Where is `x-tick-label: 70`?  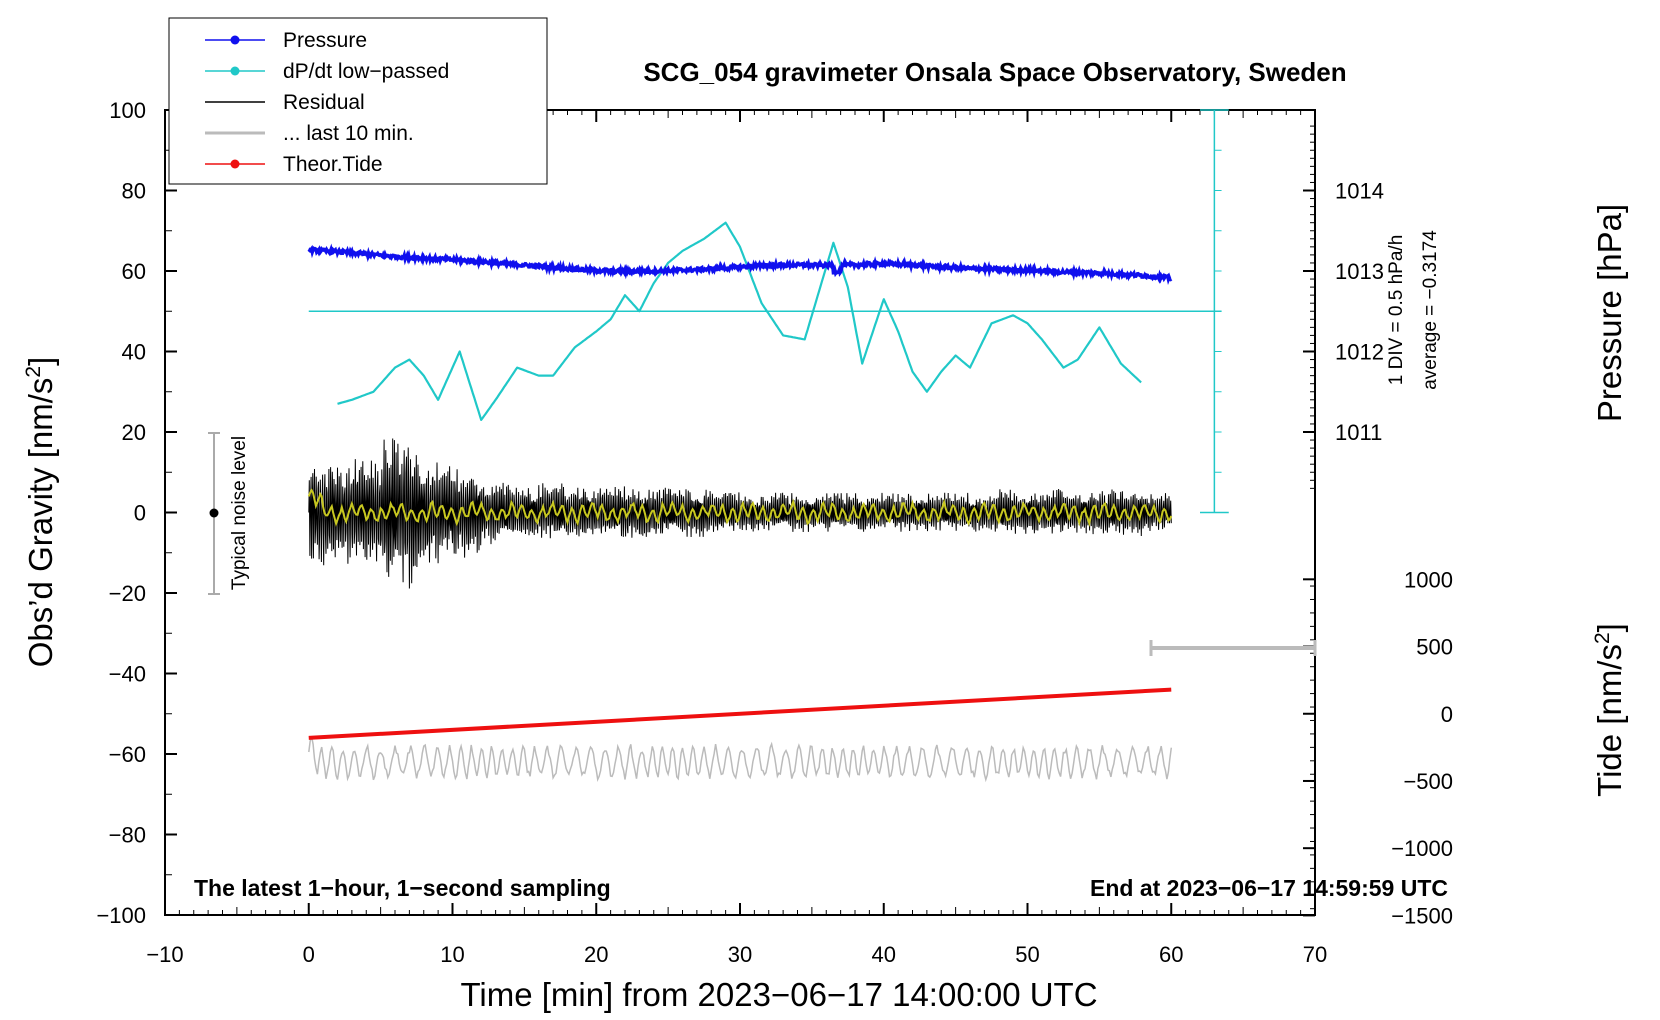
x-tick-label: 70 is located at coordinates (1315, 954).